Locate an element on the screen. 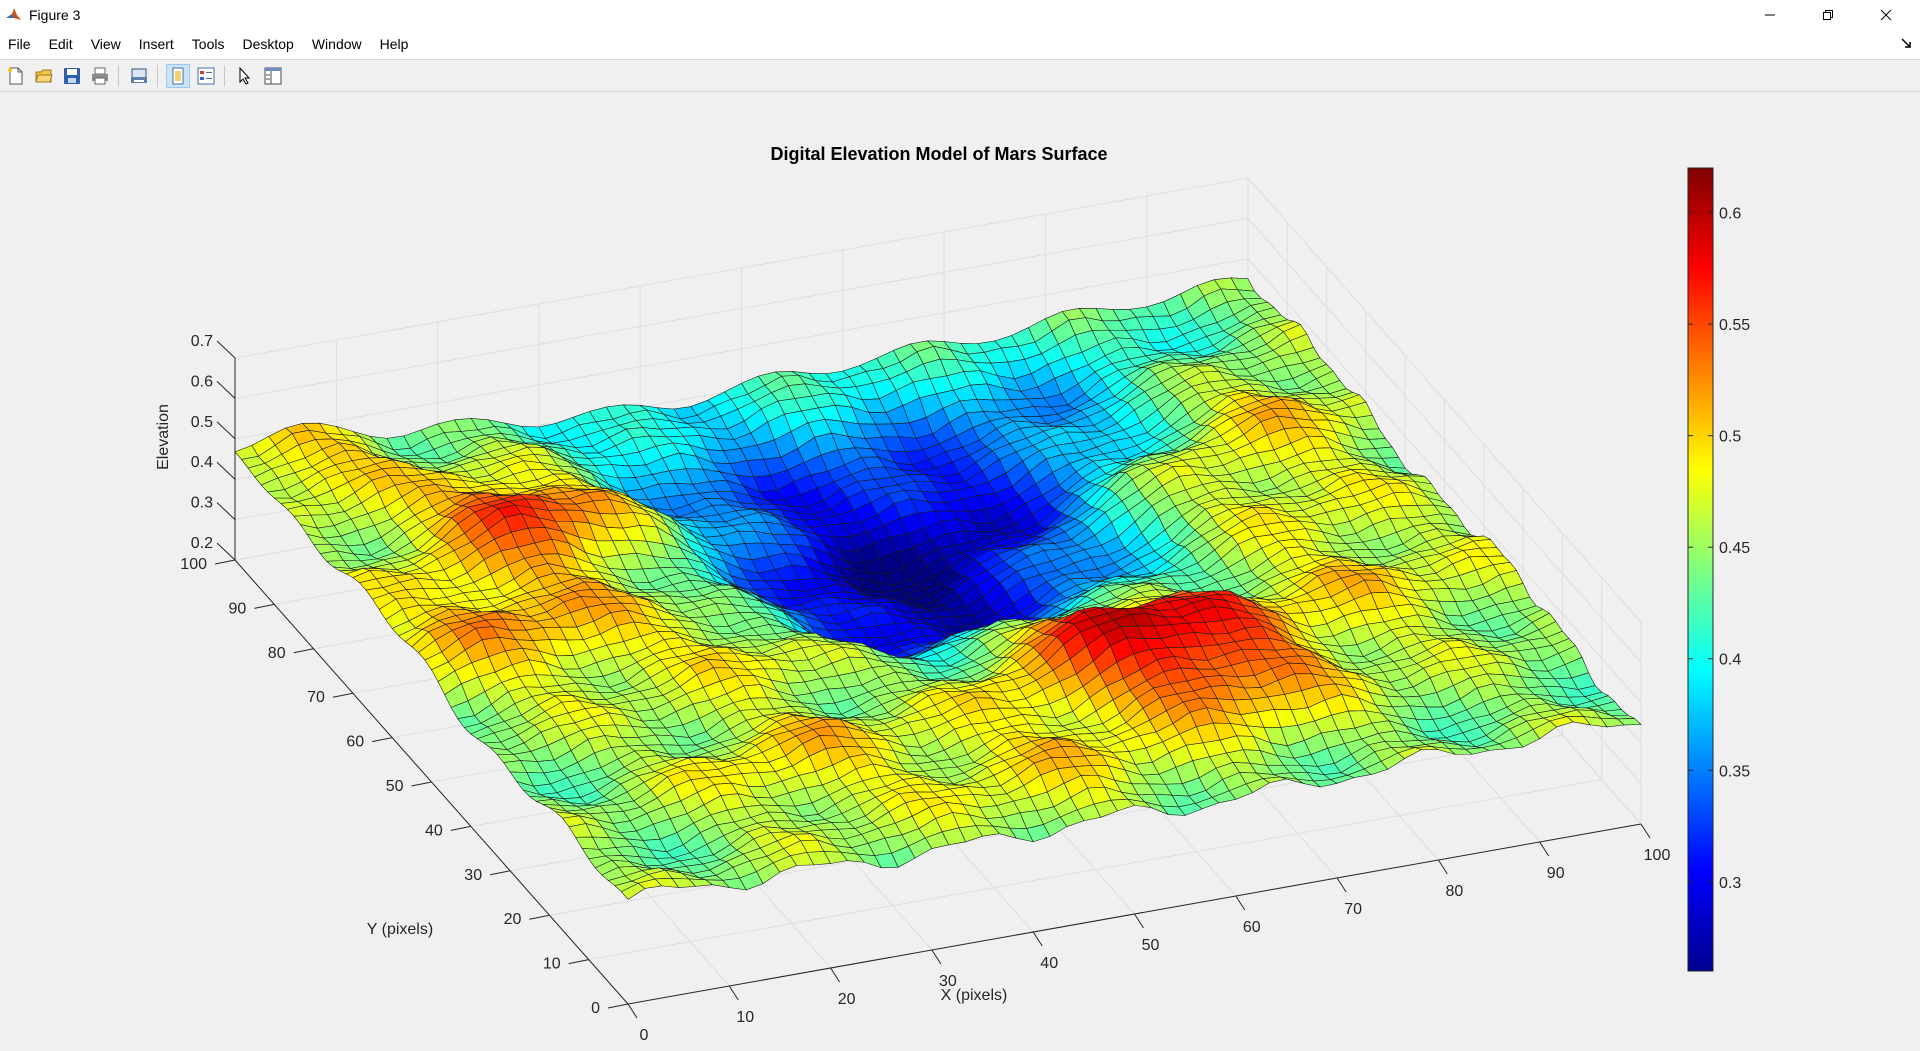 This screenshot has width=1920, height=1051. insert-legend-button is located at coordinates (206, 76).